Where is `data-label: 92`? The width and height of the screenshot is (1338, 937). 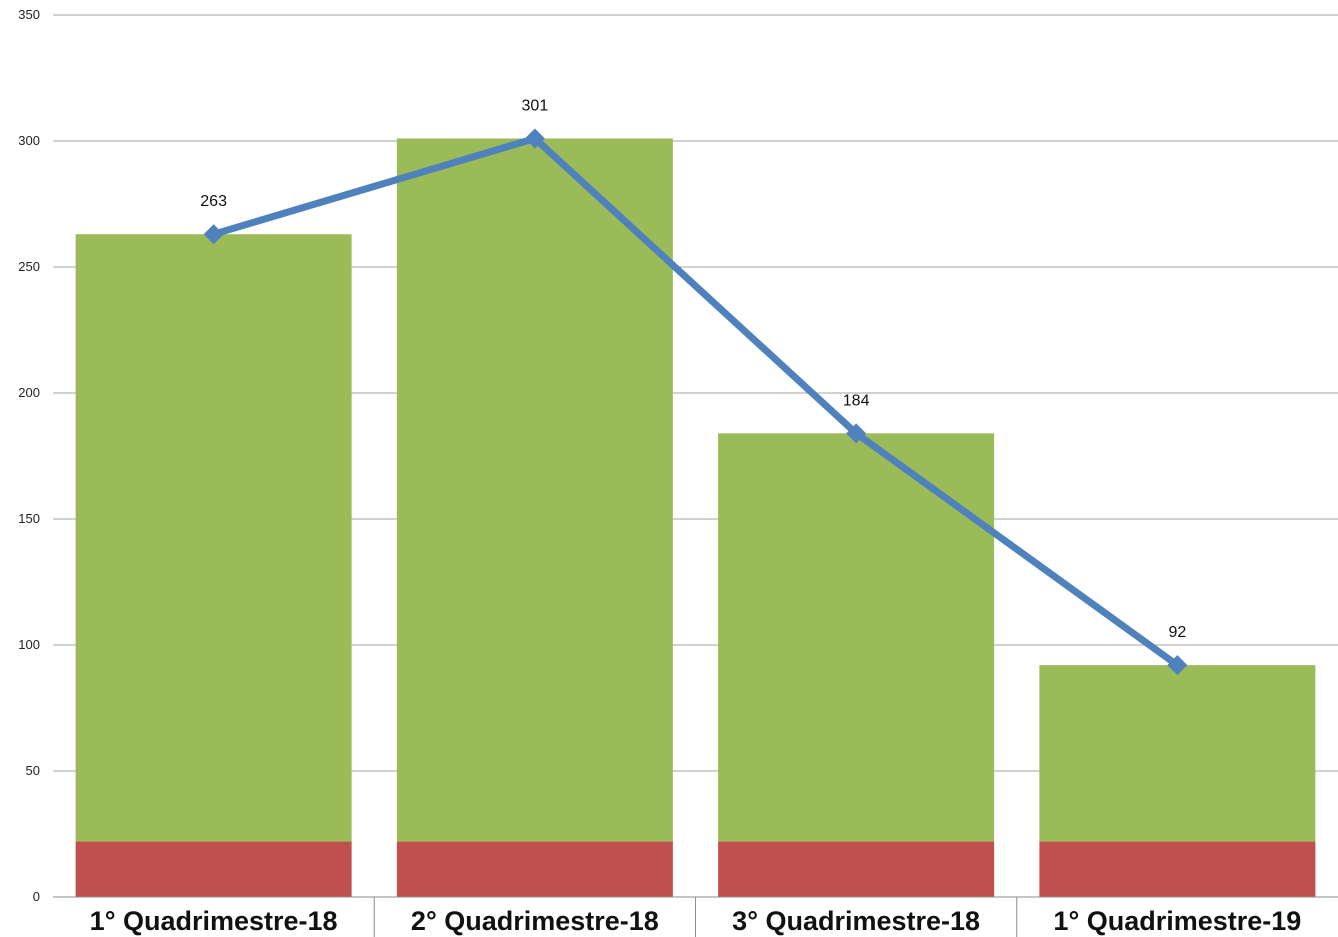 data-label: 92 is located at coordinates (1177, 632).